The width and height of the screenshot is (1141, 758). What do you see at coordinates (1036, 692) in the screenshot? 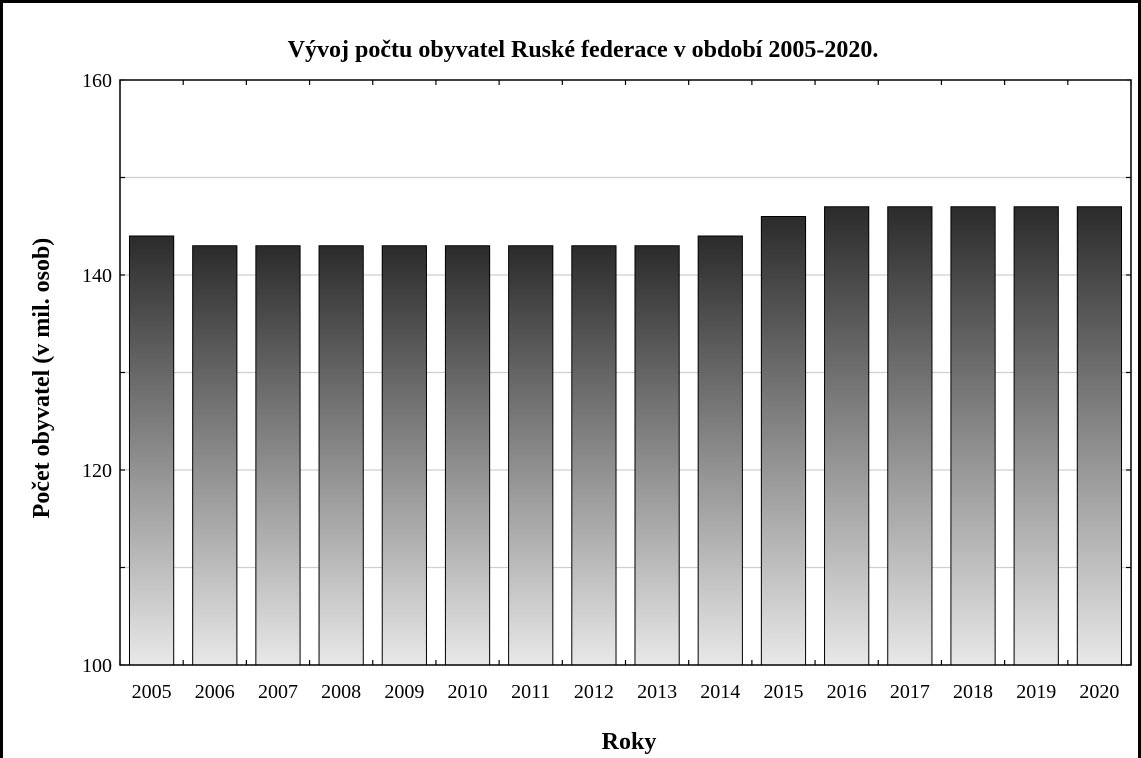
I see `x-tick-label: 2019` at bounding box center [1036, 692].